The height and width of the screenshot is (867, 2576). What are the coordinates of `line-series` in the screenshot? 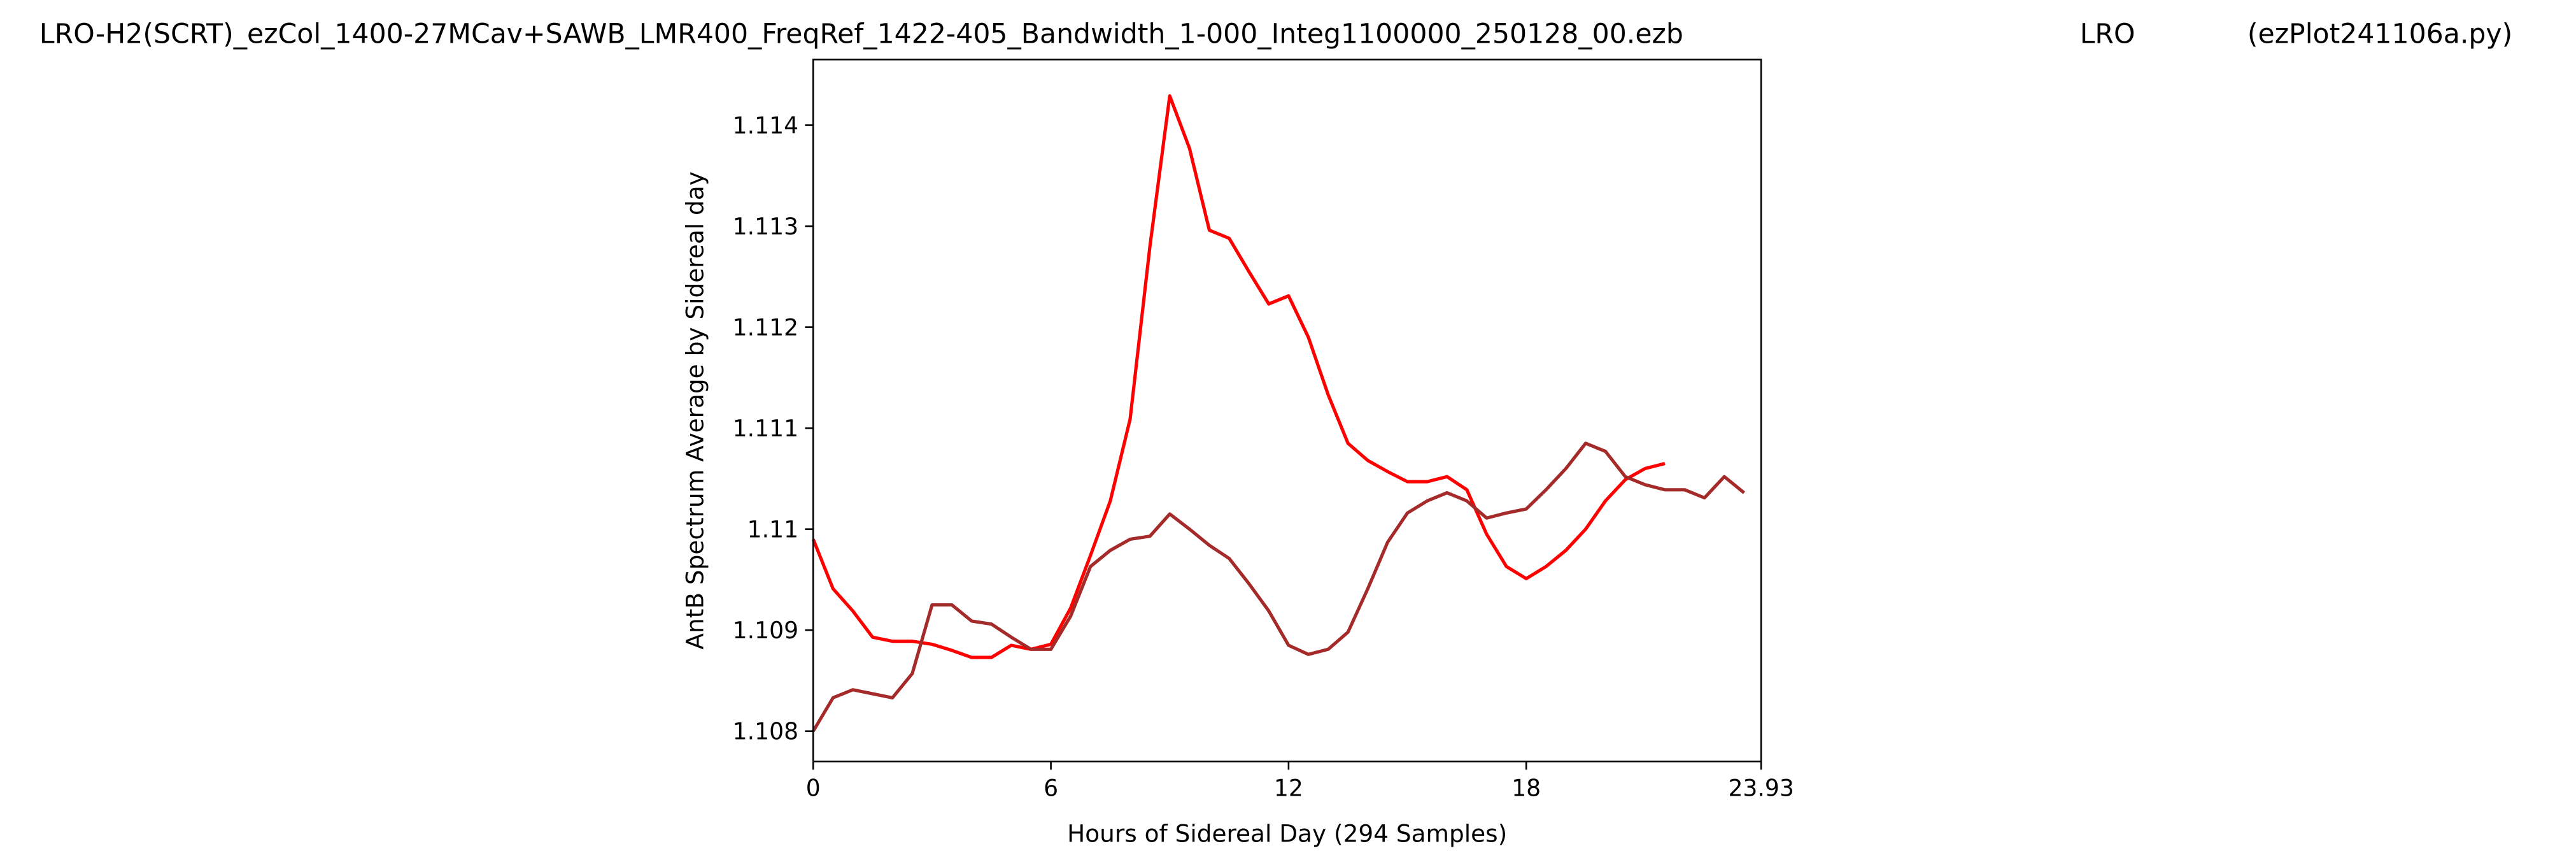 It's located at (1279, 587).